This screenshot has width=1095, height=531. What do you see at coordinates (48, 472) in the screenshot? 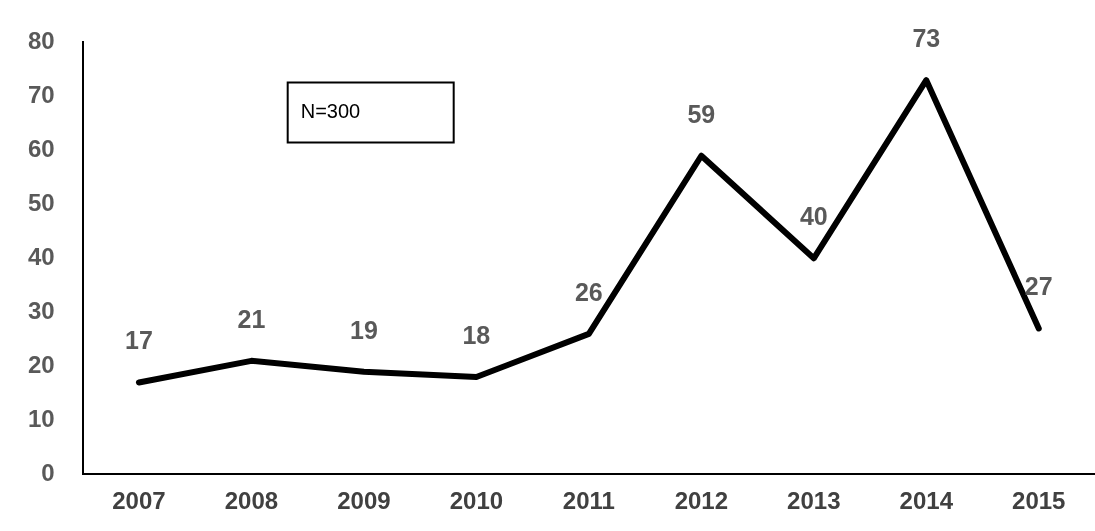
I see `y-tick-label: 0` at bounding box center [48, 472].